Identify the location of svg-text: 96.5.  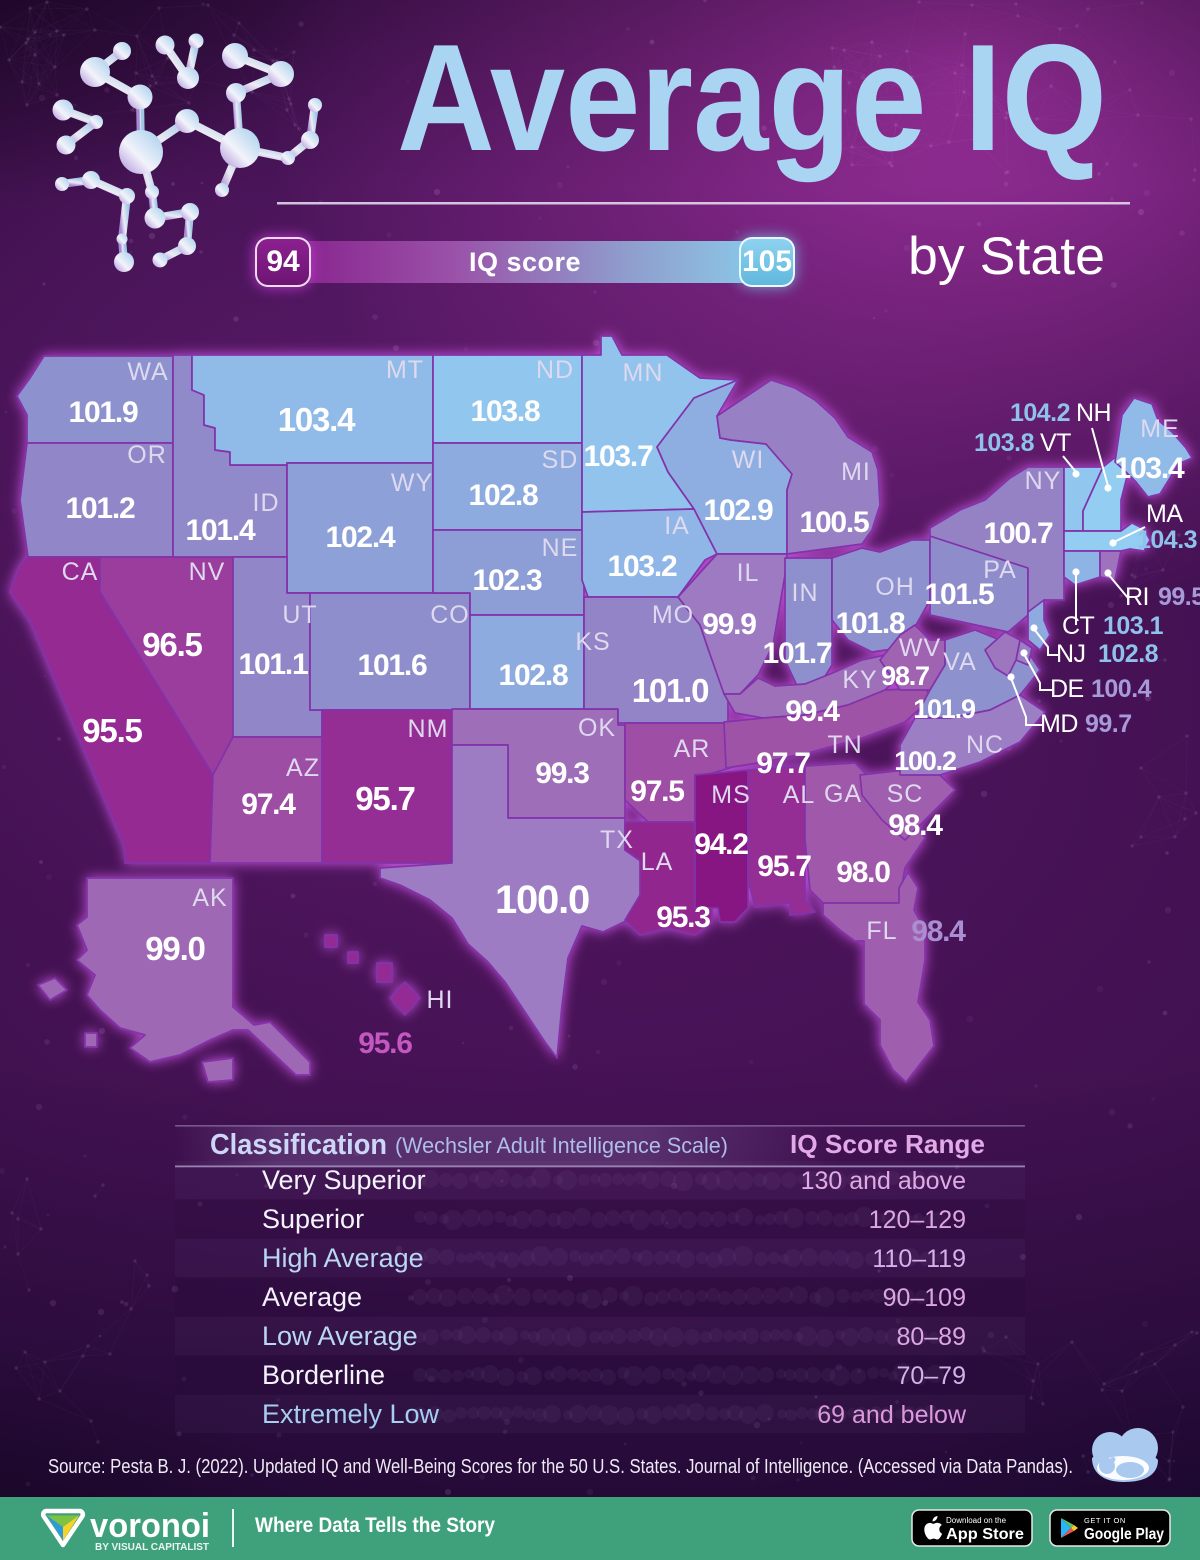
(172, 644).